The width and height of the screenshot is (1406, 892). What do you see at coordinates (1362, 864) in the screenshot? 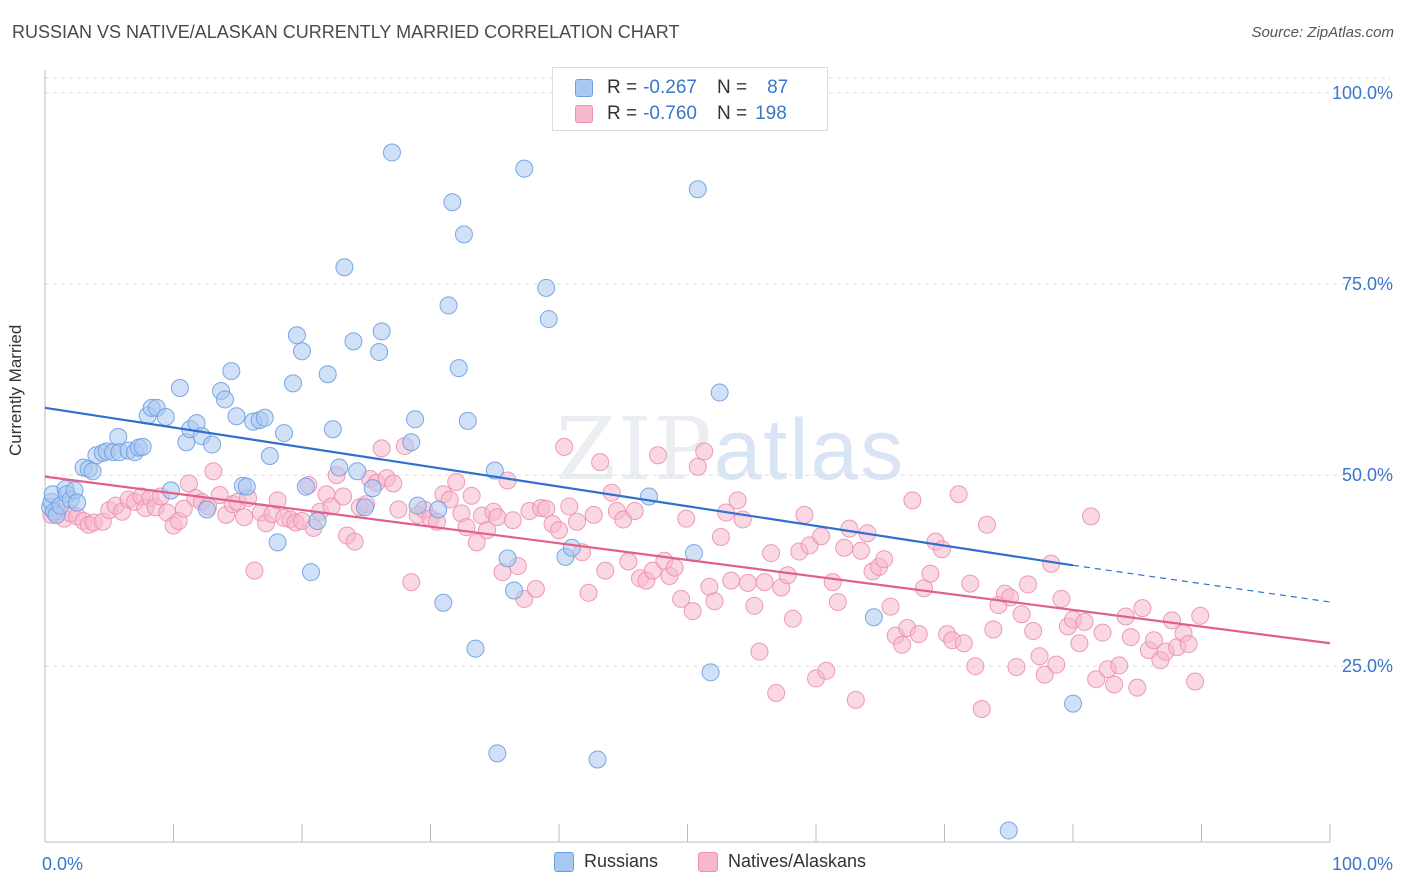
I see `x-tick-label-max: 100.0%` at bounding box center [1362, 864].